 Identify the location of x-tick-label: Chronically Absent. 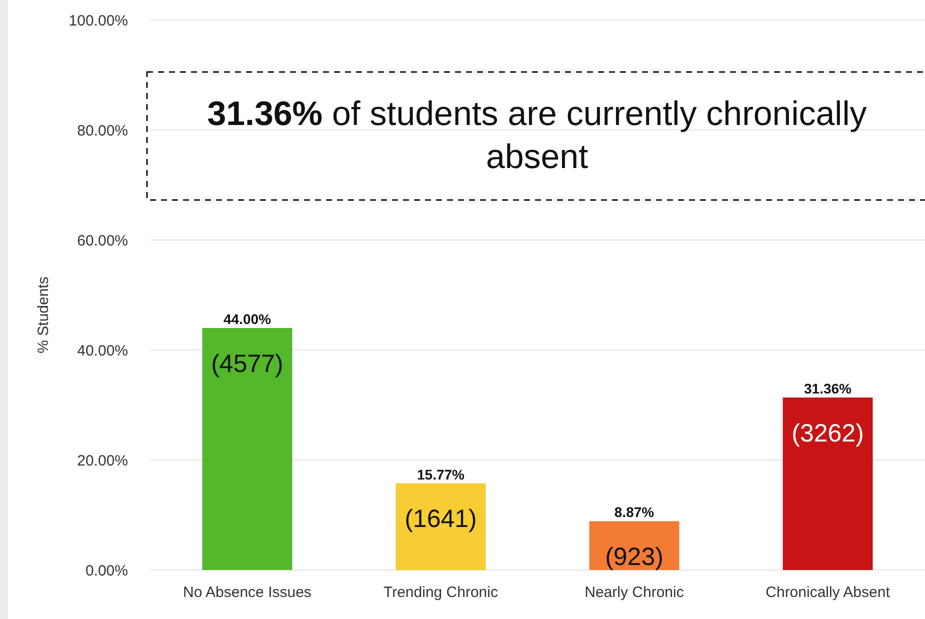
(828, 592).